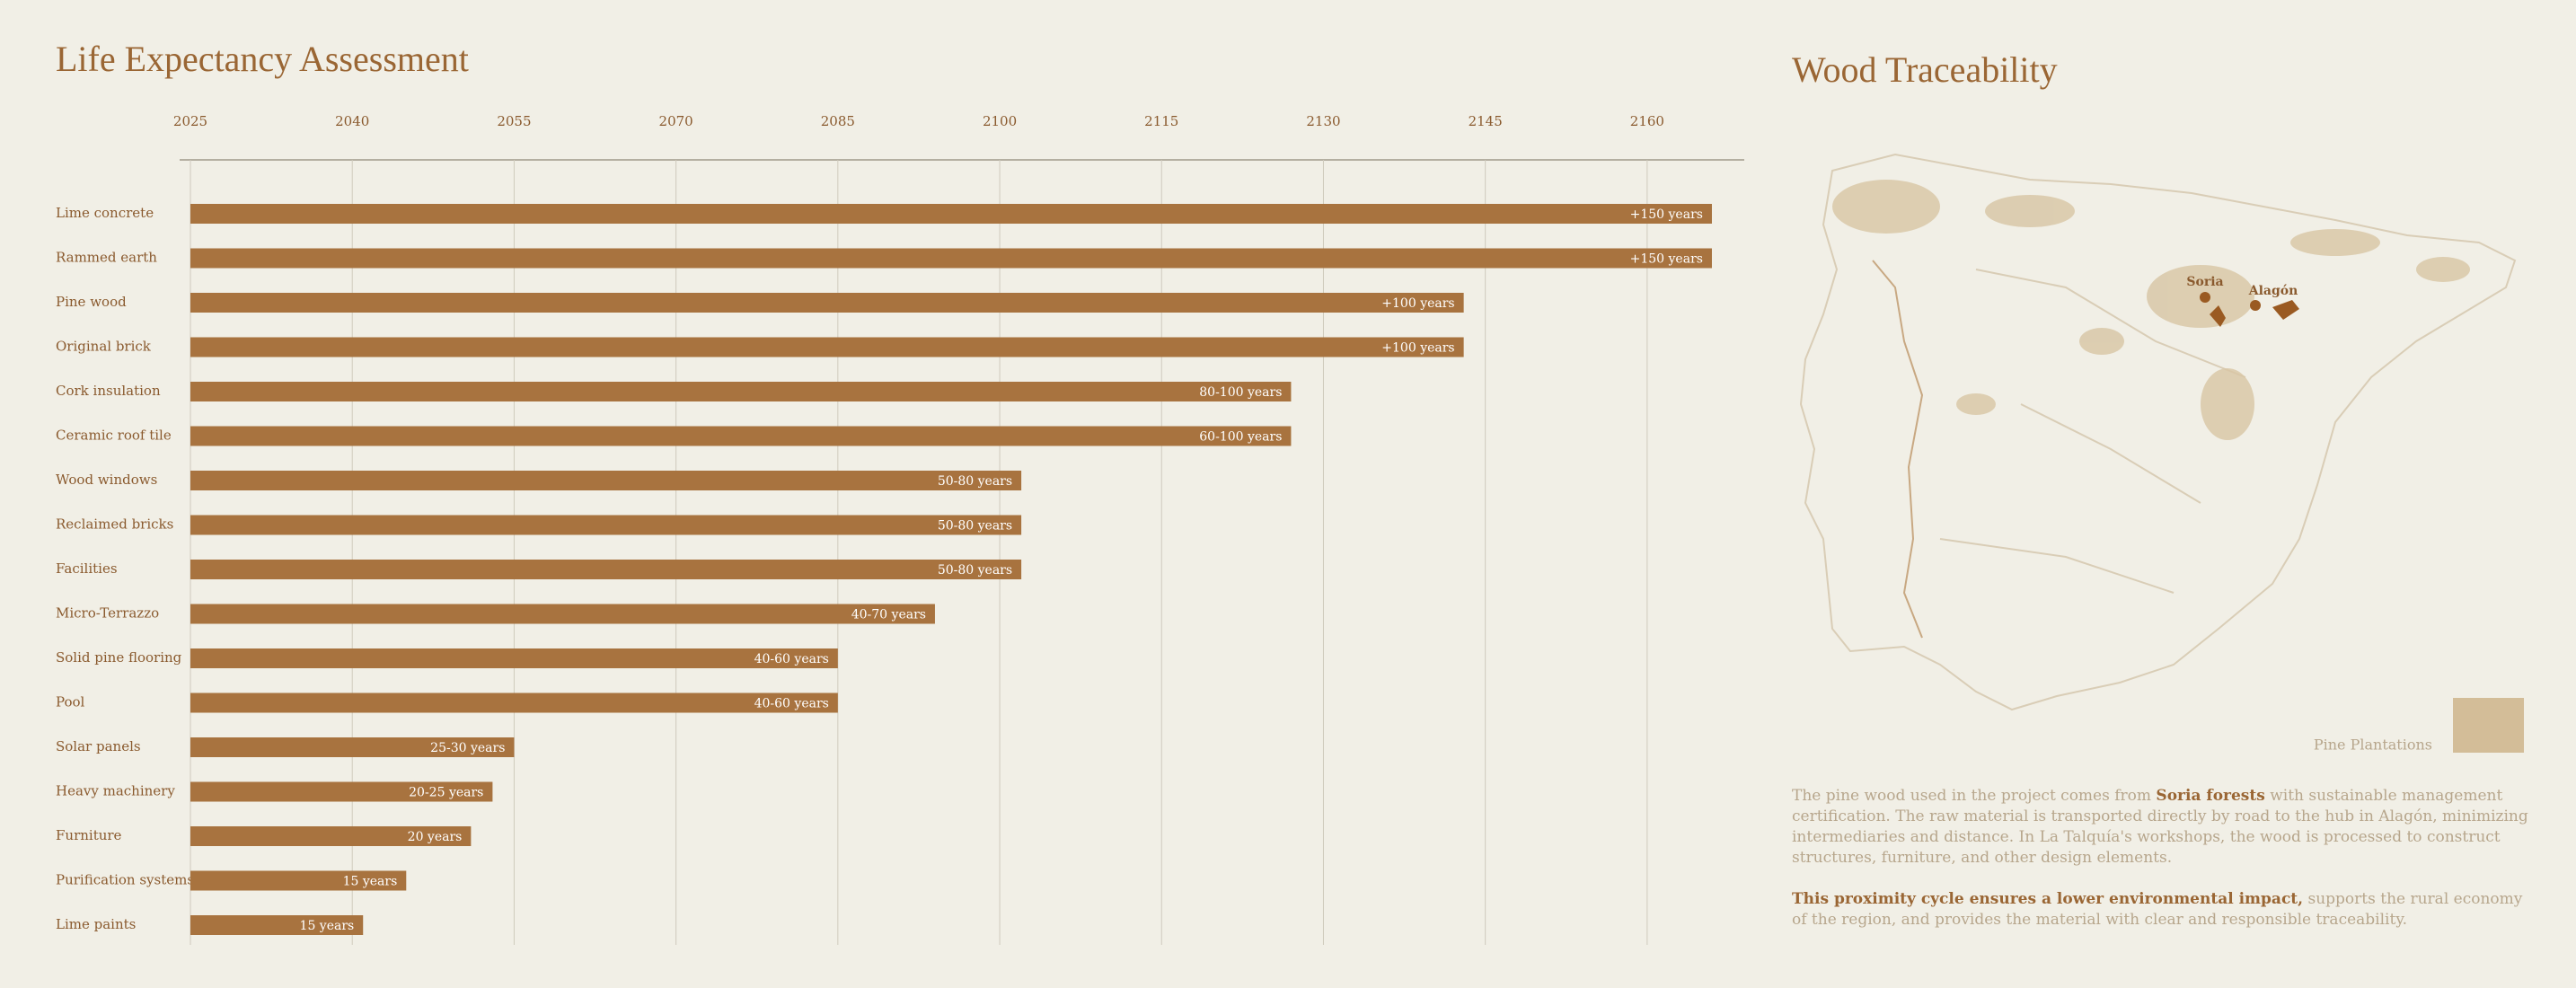  What do you see at coordinates (125, 880) in the screenshot?
I see `category-label: Purification systems` at bounding box center [125, 880].